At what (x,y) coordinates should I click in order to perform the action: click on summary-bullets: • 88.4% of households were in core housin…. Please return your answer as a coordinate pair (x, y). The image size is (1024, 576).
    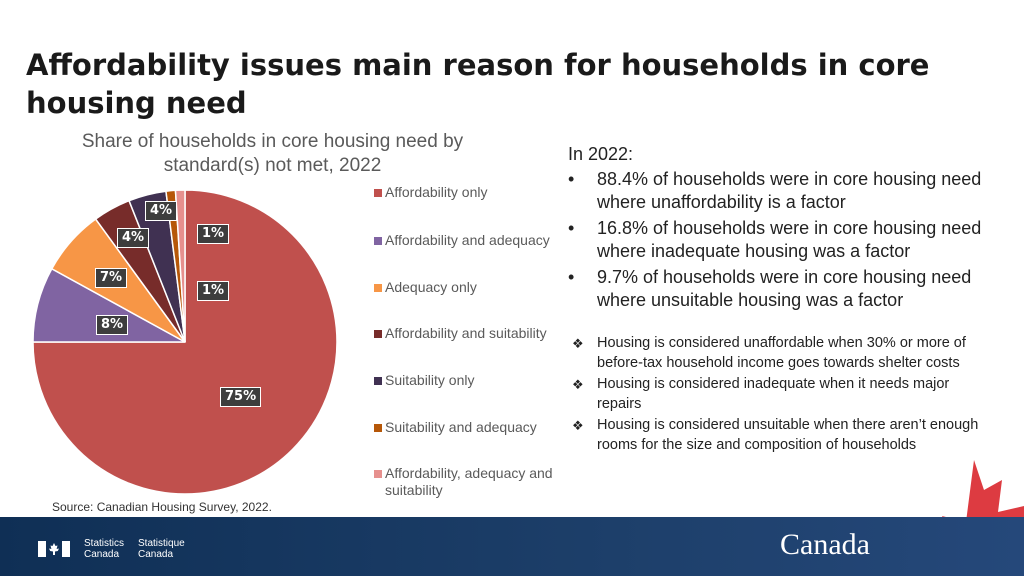
    Looking at the image, I should click on (778, 240).